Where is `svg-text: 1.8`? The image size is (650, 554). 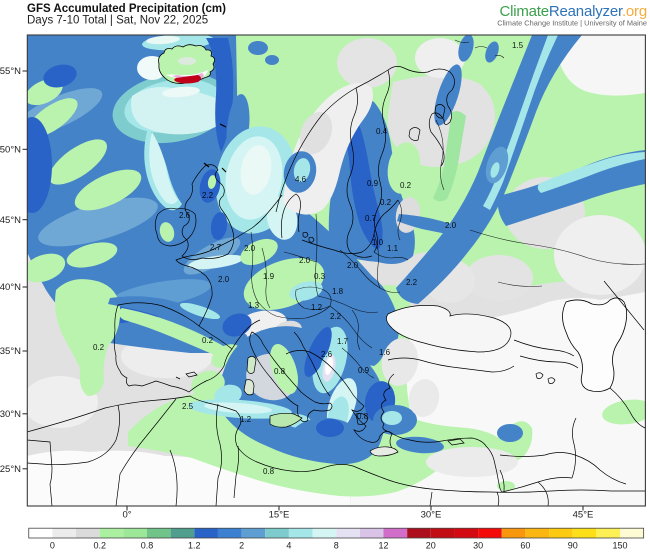
svg-text: 1.8 is located at coordinates (338, 291).